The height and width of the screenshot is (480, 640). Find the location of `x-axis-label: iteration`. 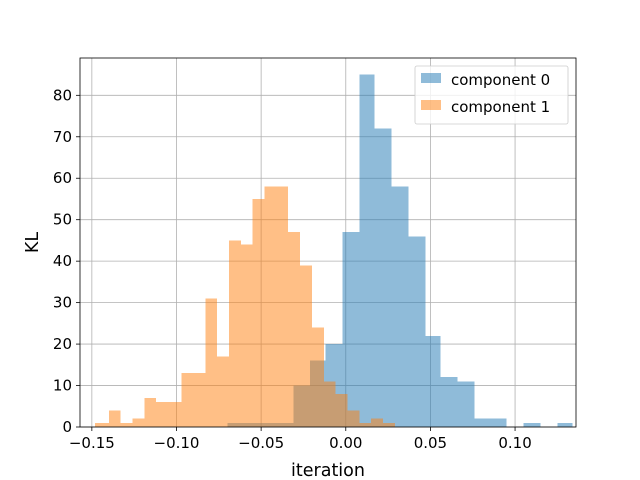

x-axis-label: iteration is located at coordinates (328, 470).